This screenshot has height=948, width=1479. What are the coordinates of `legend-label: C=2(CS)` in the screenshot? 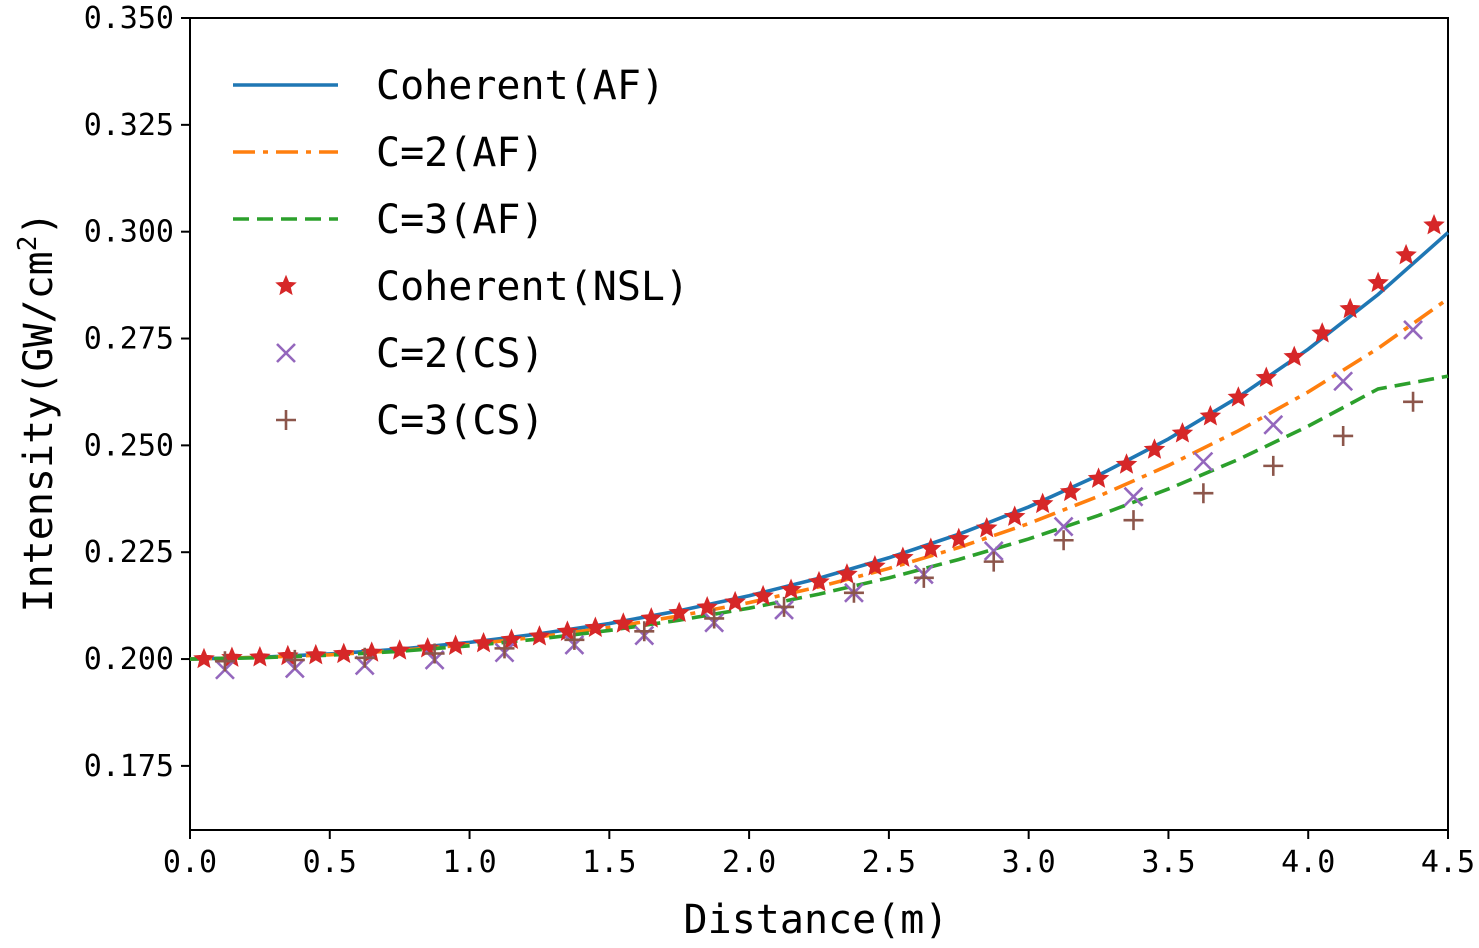 It's located at (460, 354).